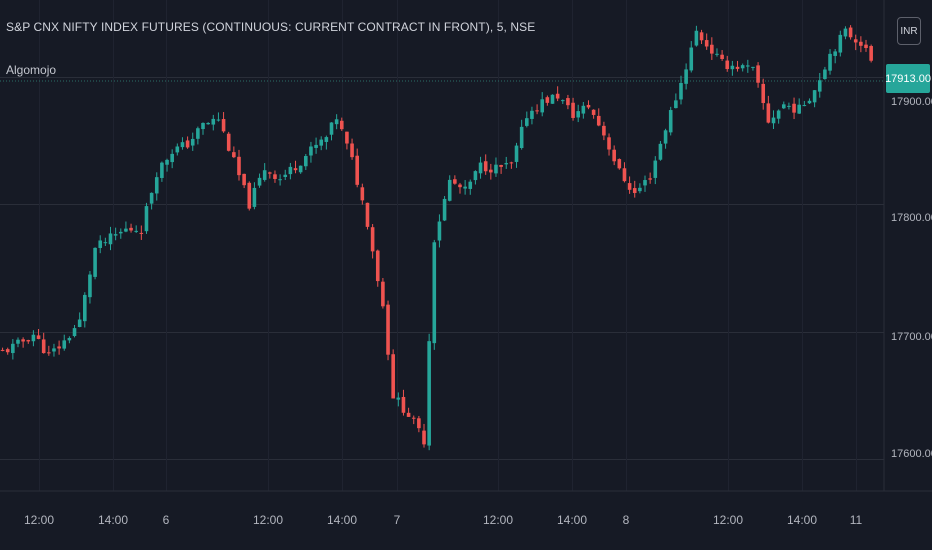 The image size is (932, 550). What do you see at coordinates (166, 520) in the screenshot?
I see `time-tick-label: 6` at bounding box center [166, 520].